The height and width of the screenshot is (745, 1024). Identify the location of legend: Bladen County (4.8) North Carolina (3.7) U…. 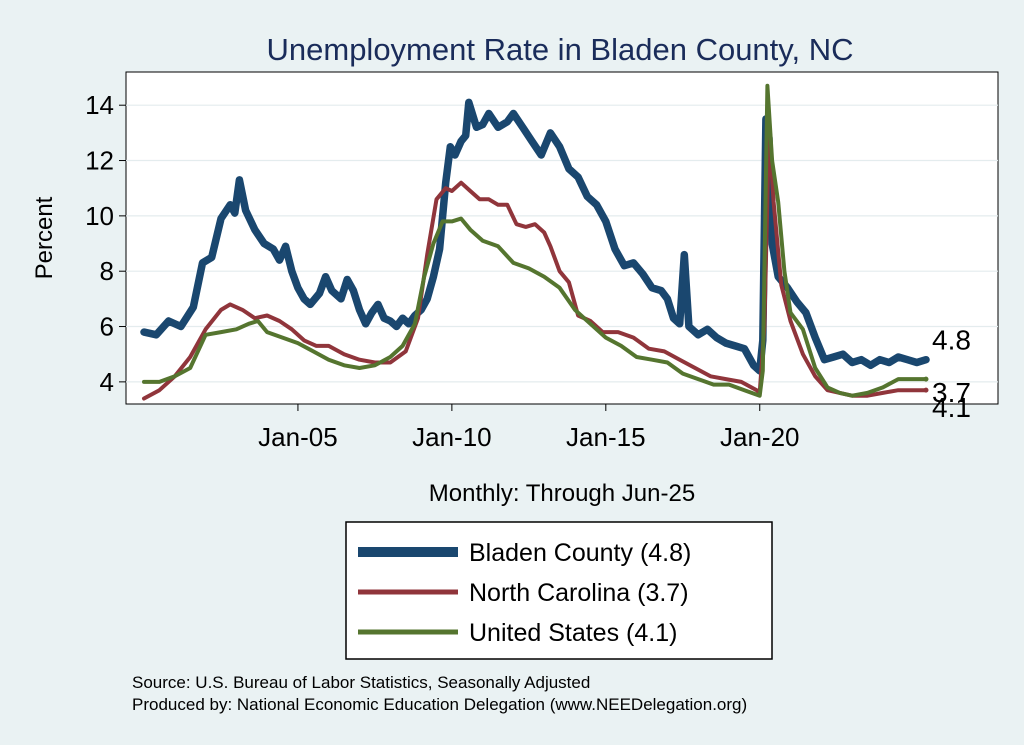
(524, 593).